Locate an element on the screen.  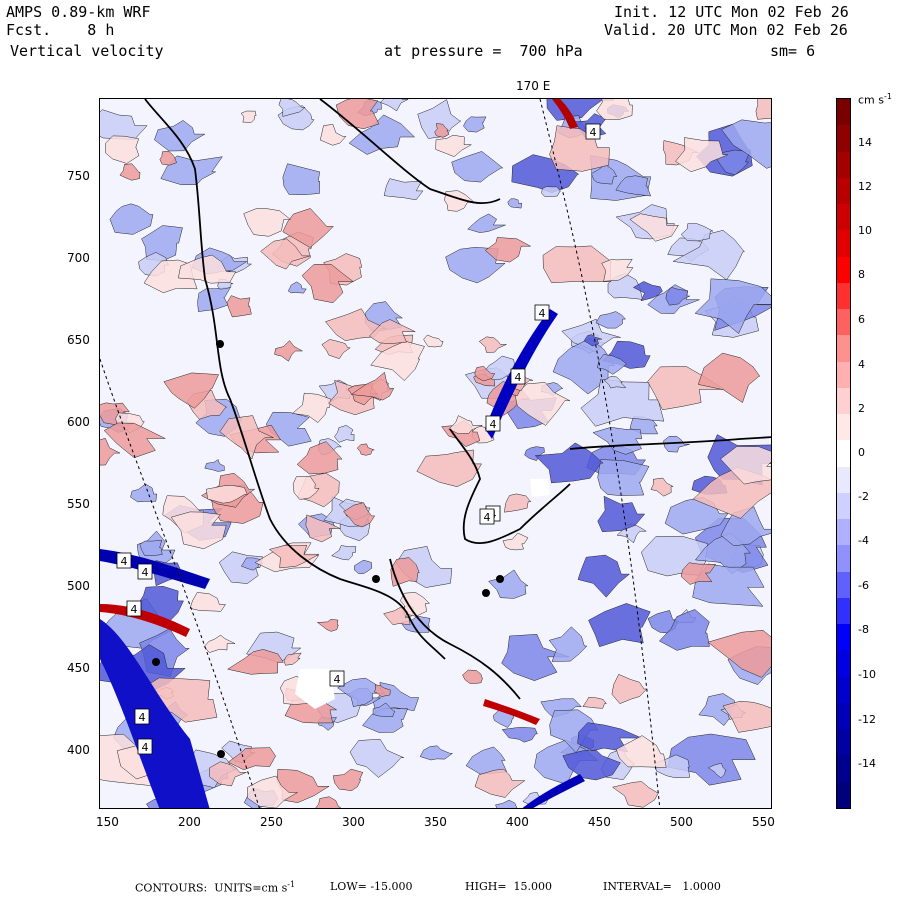
x-tick-label: 150 is located at coordinates (107, 822).